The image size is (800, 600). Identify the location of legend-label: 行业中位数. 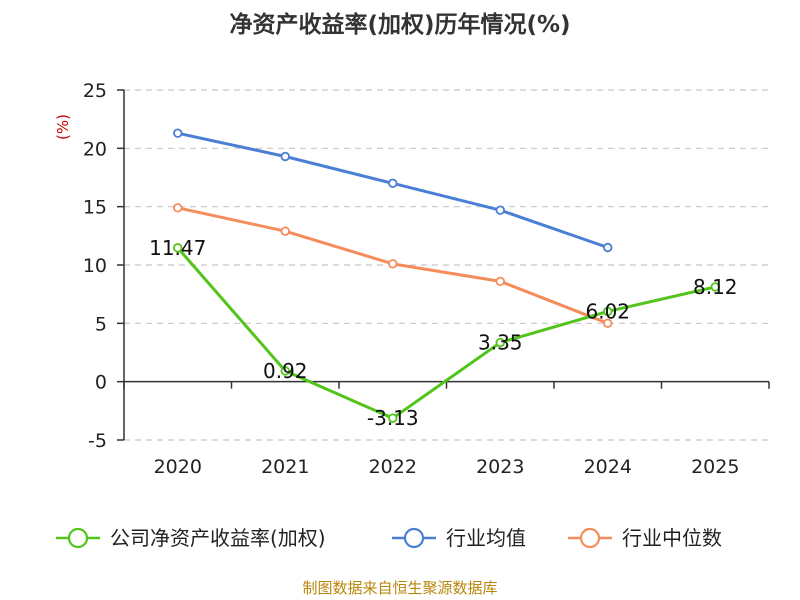
(672, 538).